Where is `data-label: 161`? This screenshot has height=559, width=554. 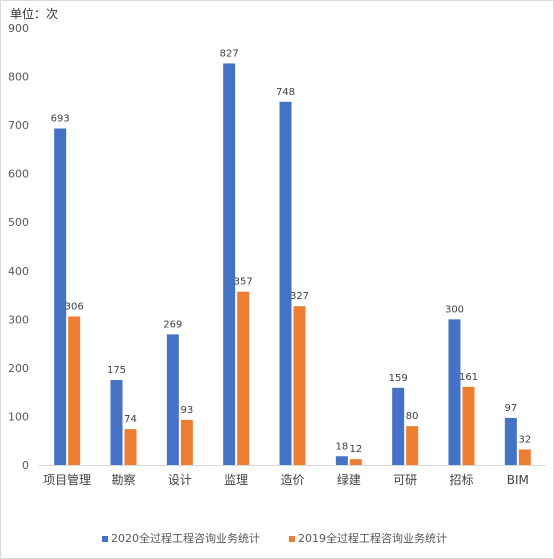 data-label: 161 is located at coordinates (468, 377).